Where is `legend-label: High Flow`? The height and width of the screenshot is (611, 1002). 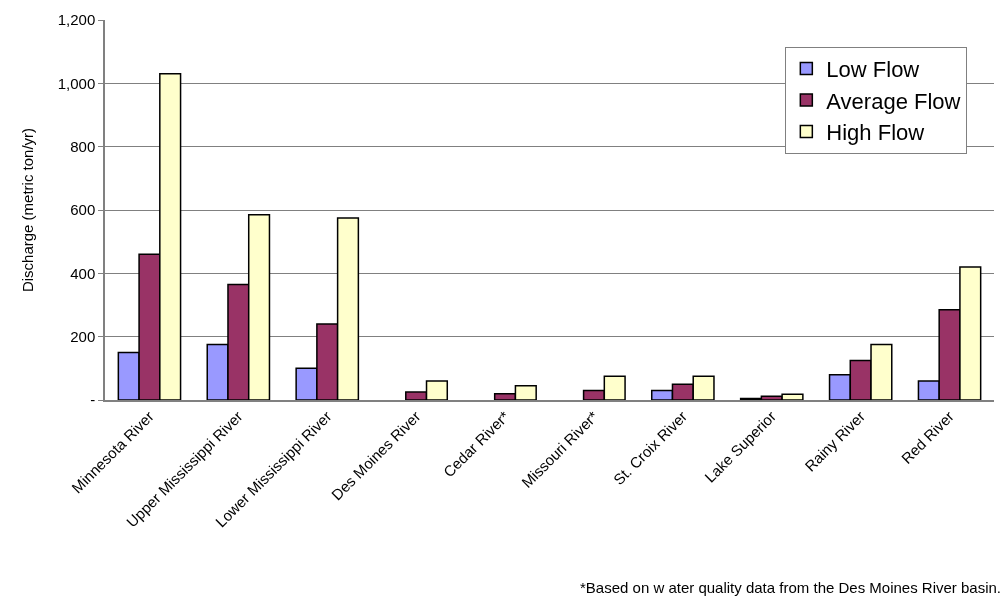 legend-label: High Flow is located at coordinates (875, 133).